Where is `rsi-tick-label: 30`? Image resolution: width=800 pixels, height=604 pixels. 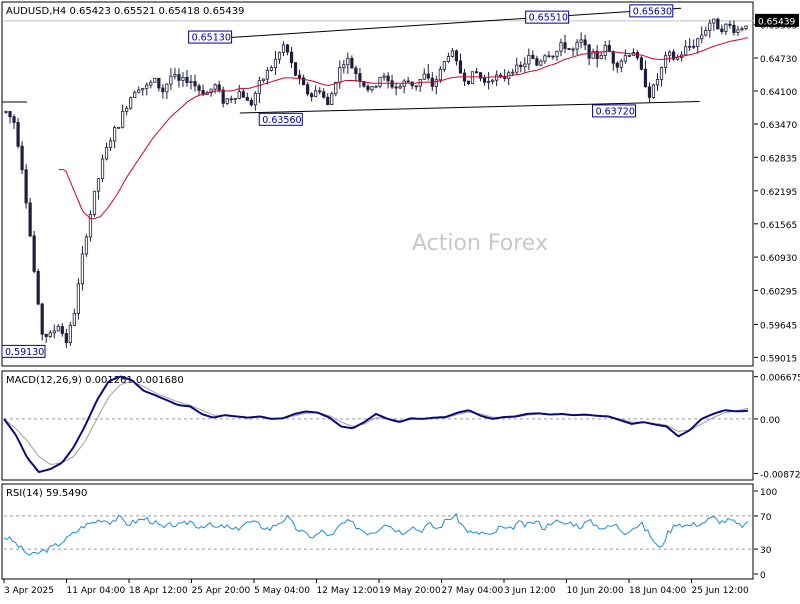 rsi-tick-label: 30 is located at coordinates (766, 551).